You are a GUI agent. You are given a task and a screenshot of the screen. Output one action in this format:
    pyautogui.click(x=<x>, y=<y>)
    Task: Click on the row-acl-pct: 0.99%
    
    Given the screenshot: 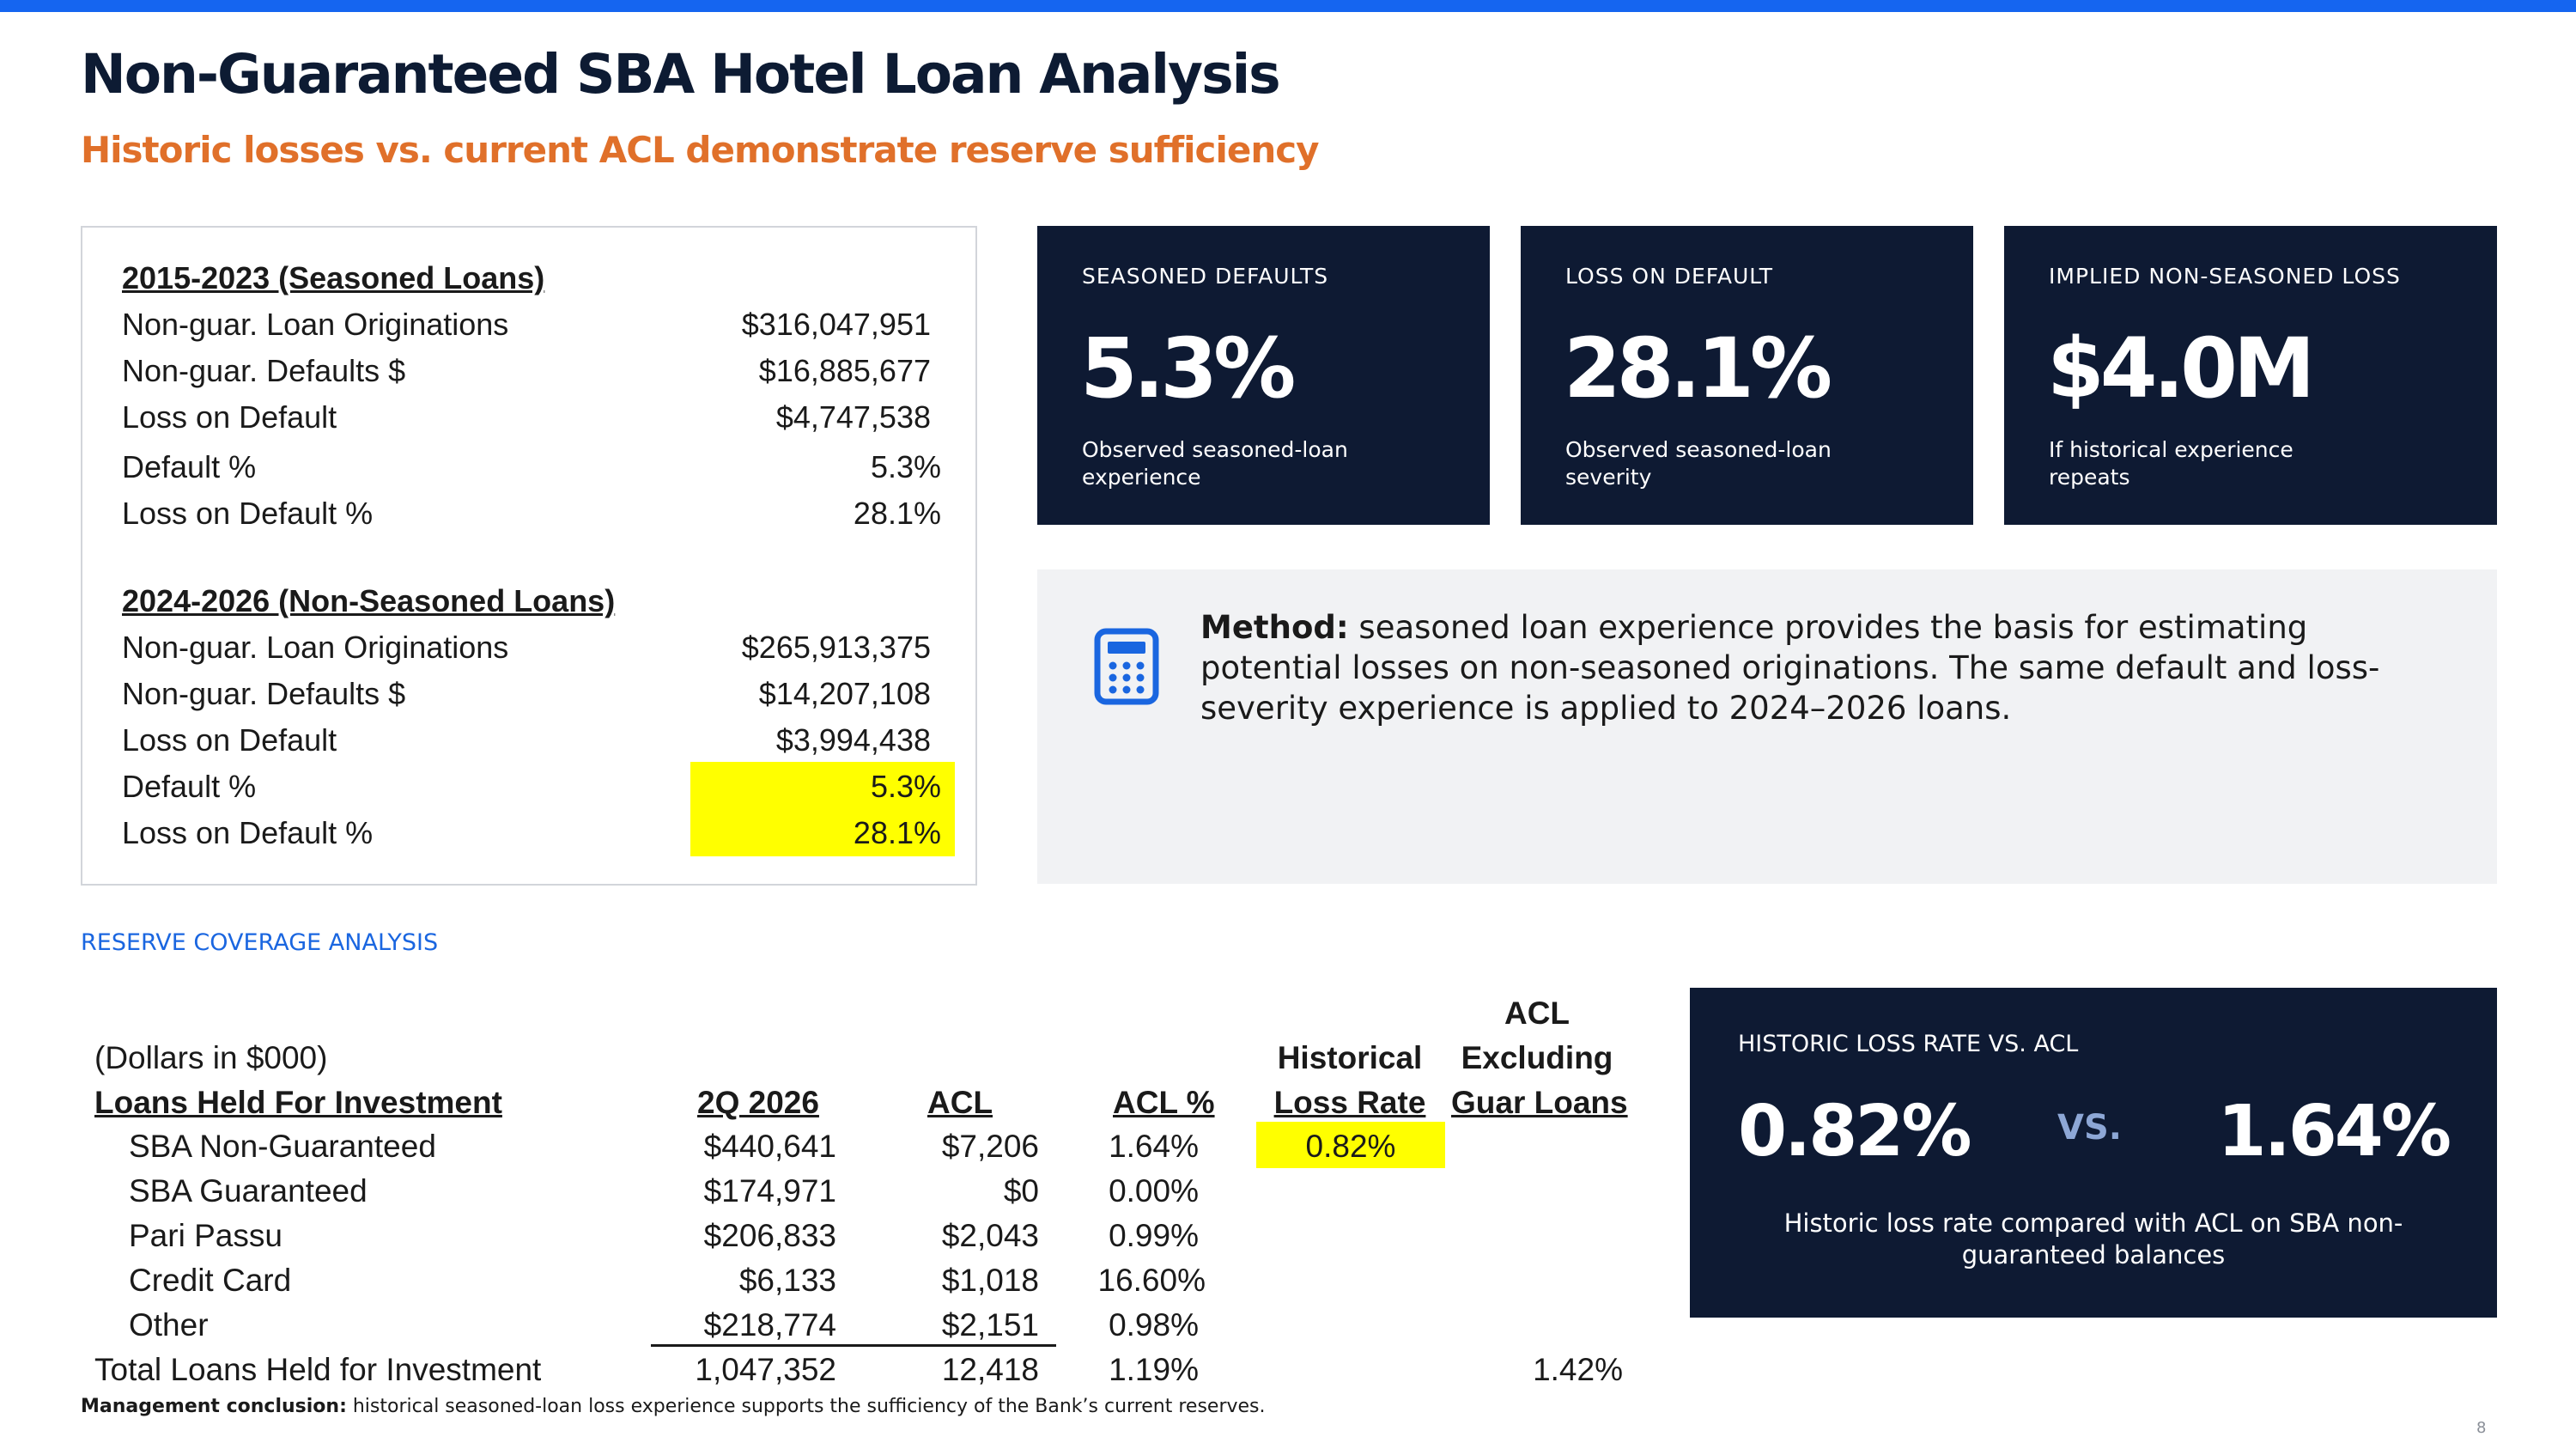 What is the action you would take?
    pyautogui.click(x=1154, y=1235)
    